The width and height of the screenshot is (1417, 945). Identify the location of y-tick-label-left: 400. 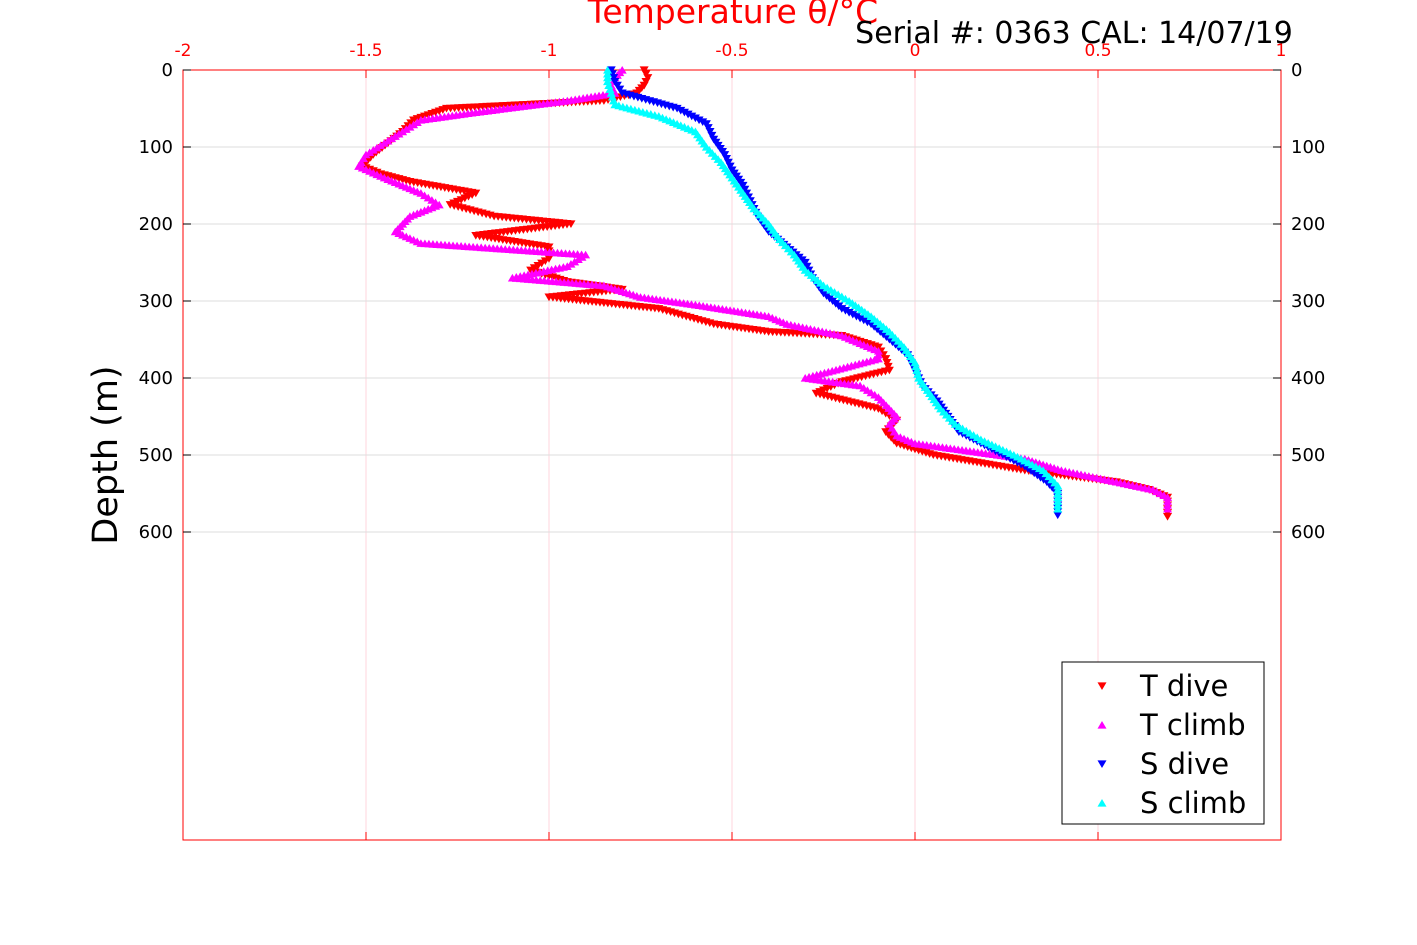
(156, 378).